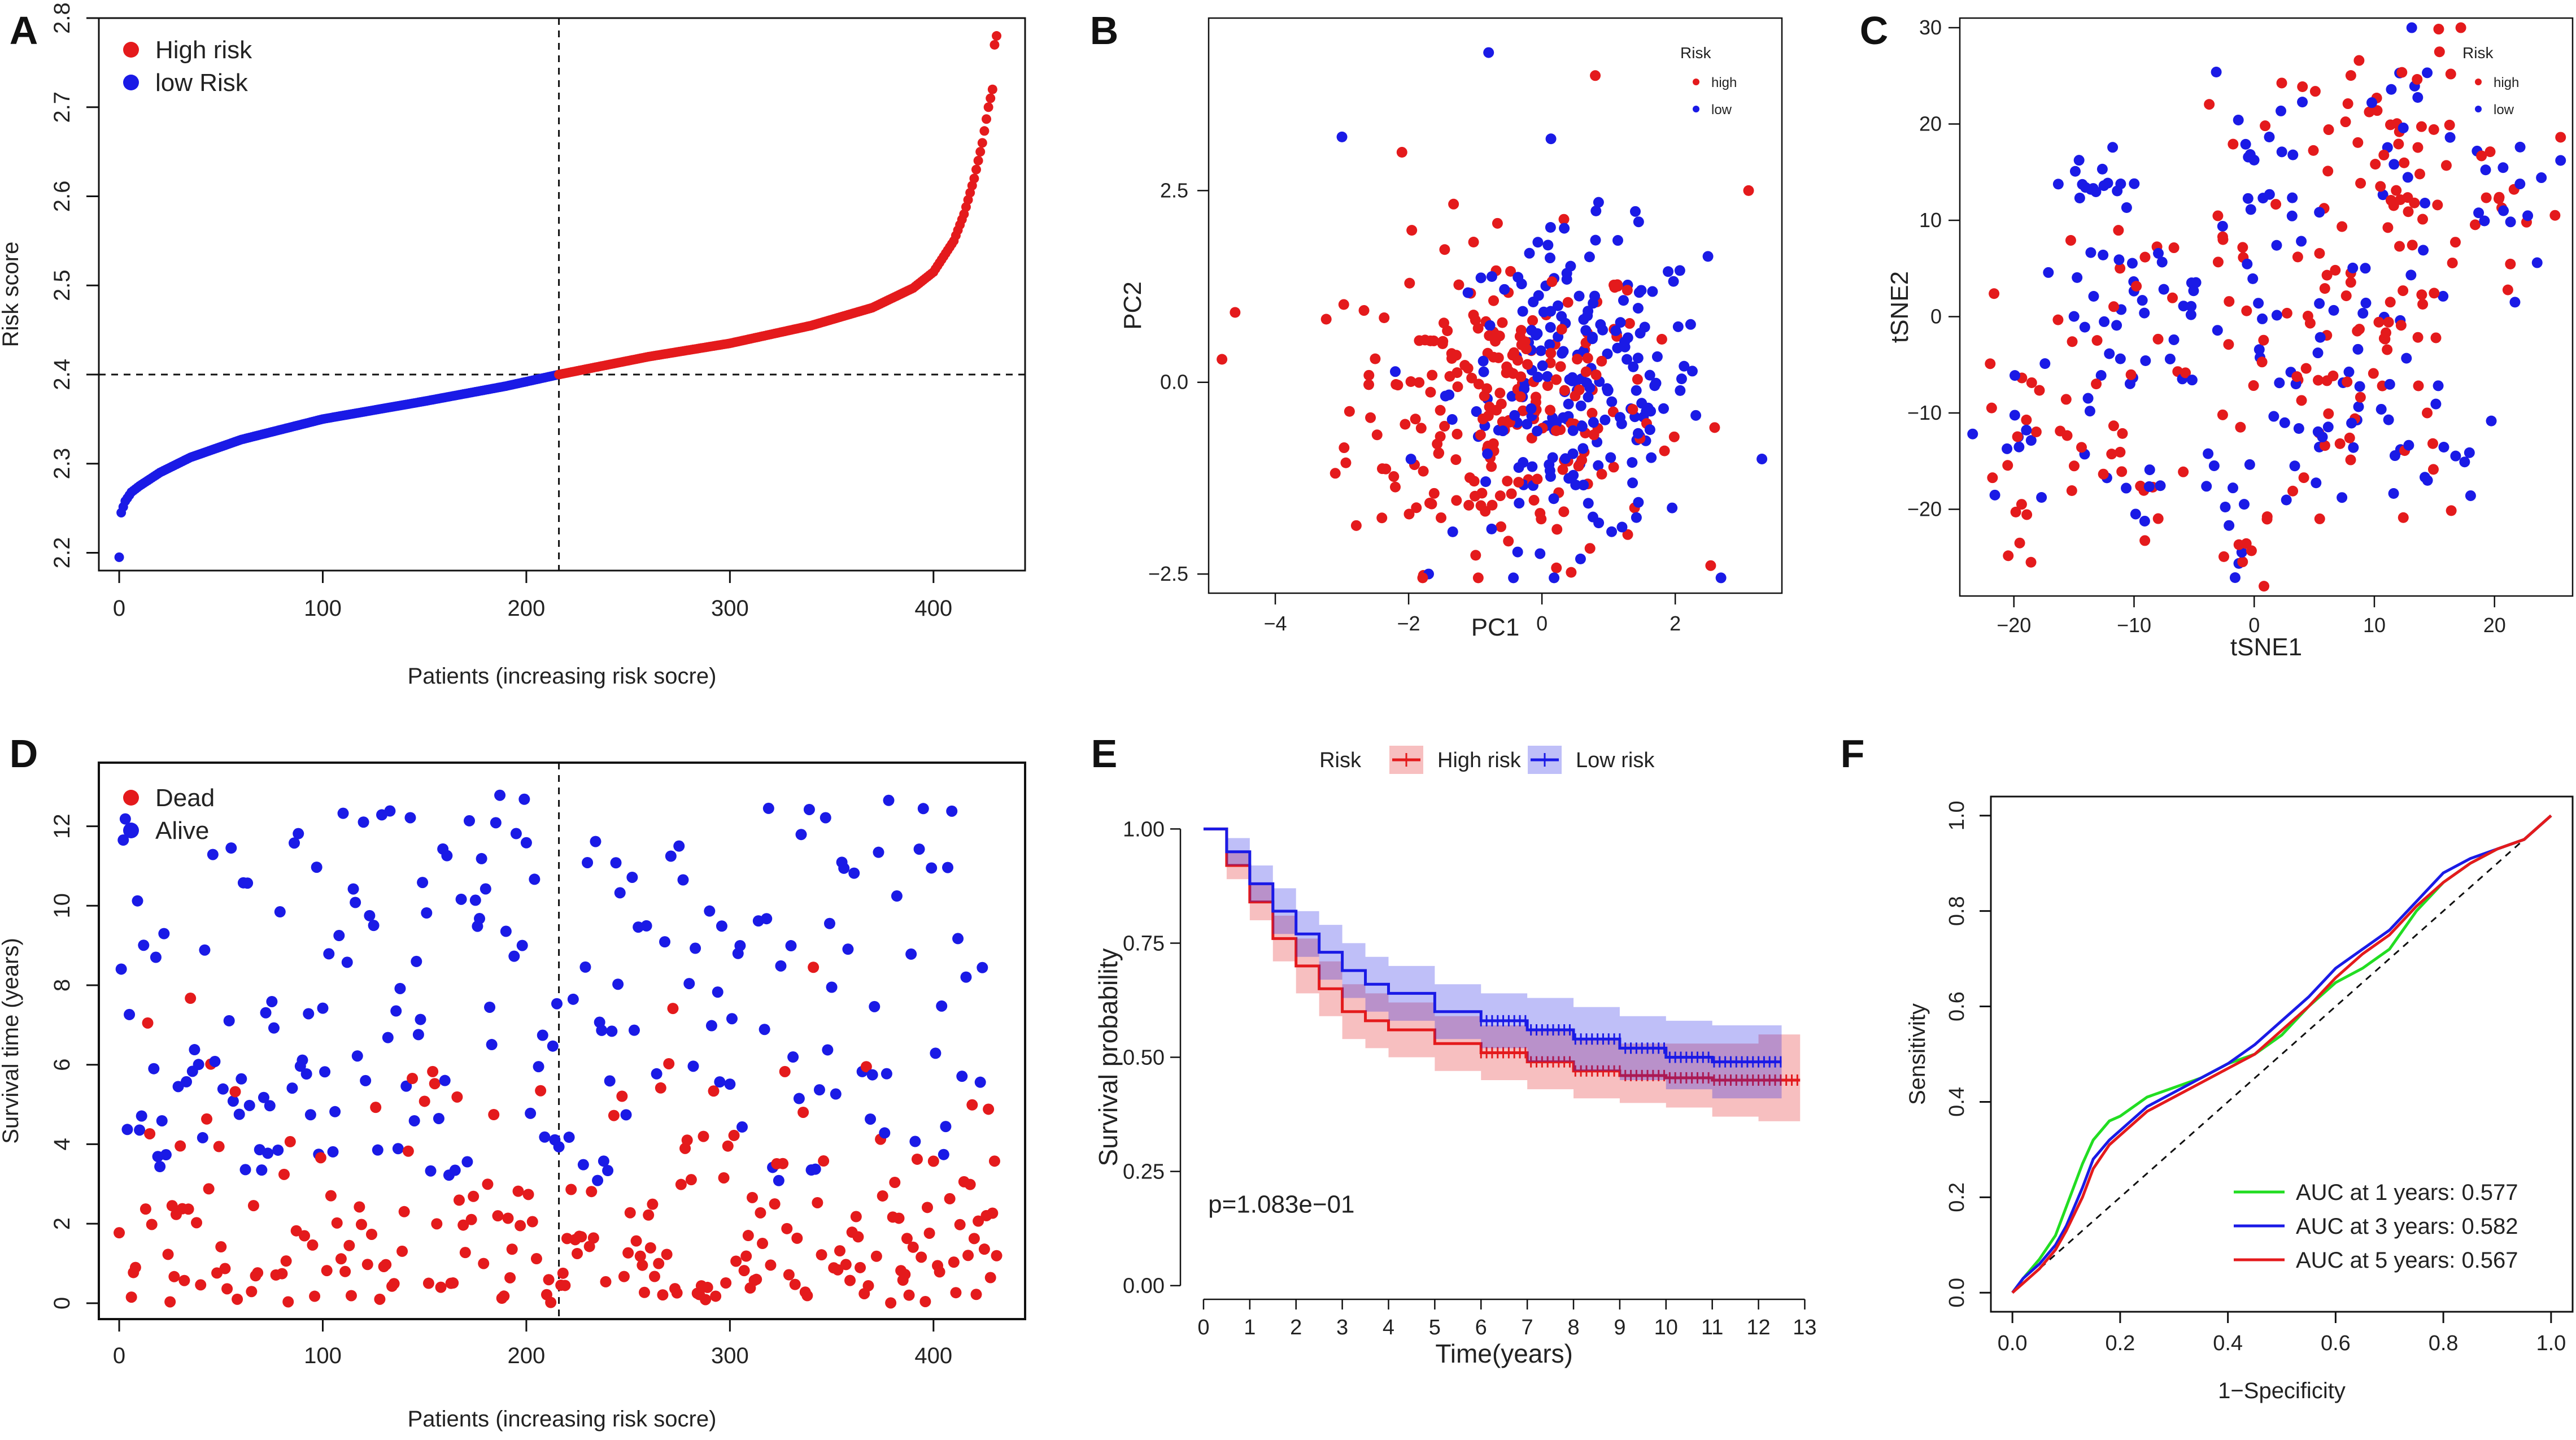 This screenshot has height=1440, width=2576. Describe the element at coordinates (62, 826) in the screenshot. I see `y-tick-label: 12` at that location.